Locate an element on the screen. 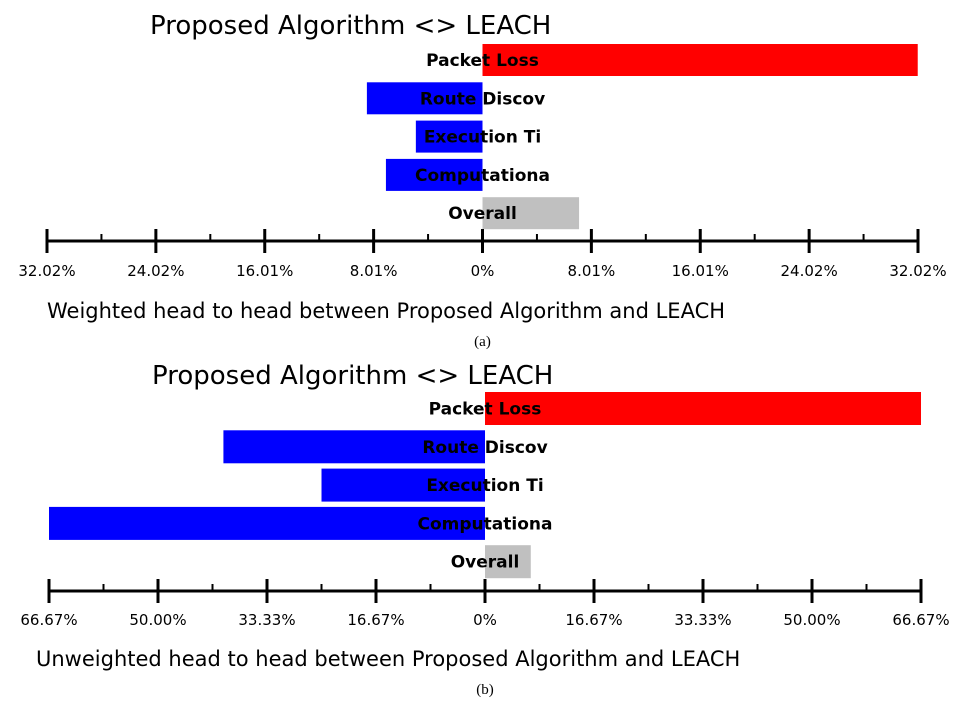 This screenshot has height=701, width=961. panel-caption: (a) is located at coordinates (482, 342).